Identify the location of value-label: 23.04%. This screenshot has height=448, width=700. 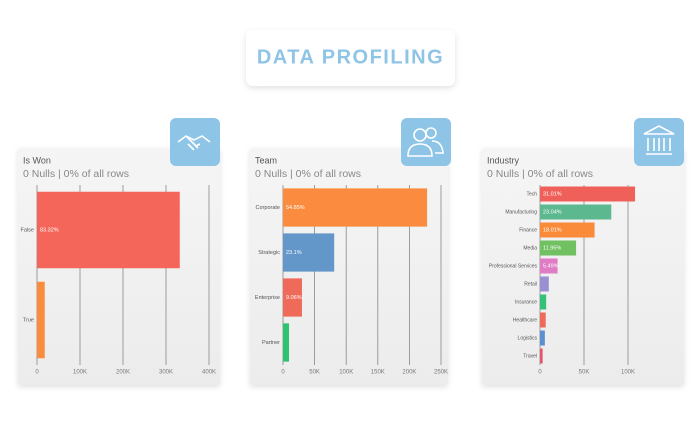
(552, 212).